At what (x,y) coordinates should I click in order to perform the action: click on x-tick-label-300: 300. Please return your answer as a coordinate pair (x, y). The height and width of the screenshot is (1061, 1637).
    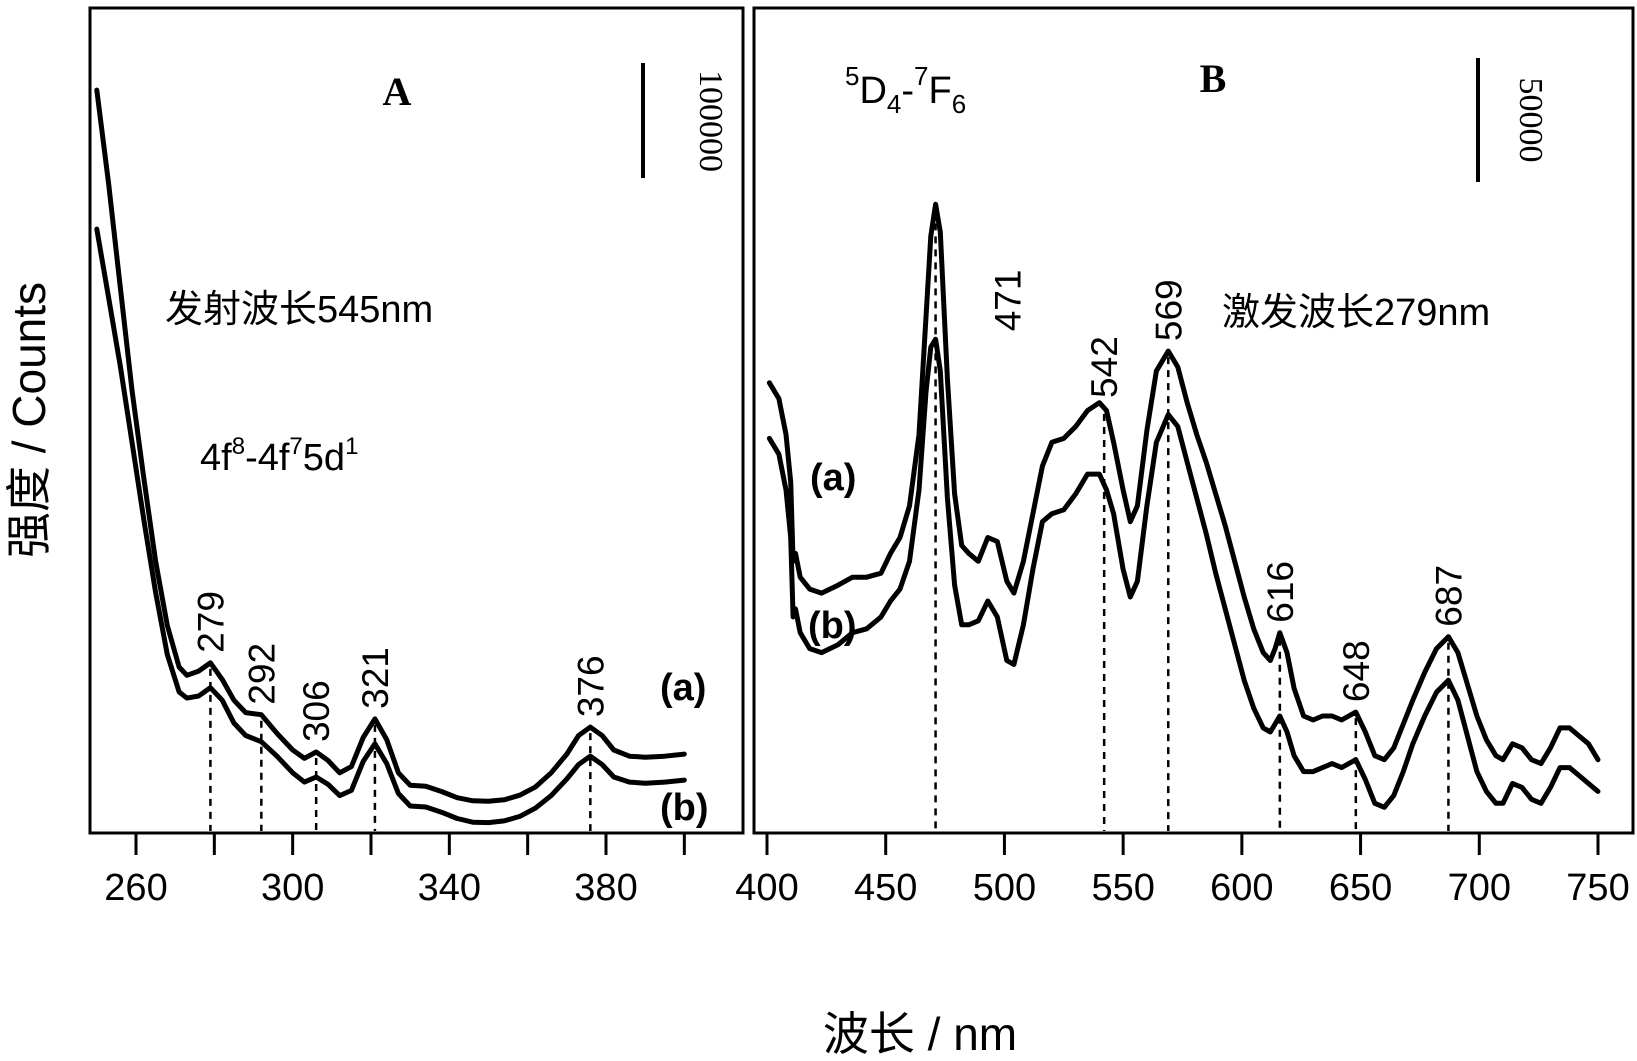
    Looking at the image, I should click on (292, 888).